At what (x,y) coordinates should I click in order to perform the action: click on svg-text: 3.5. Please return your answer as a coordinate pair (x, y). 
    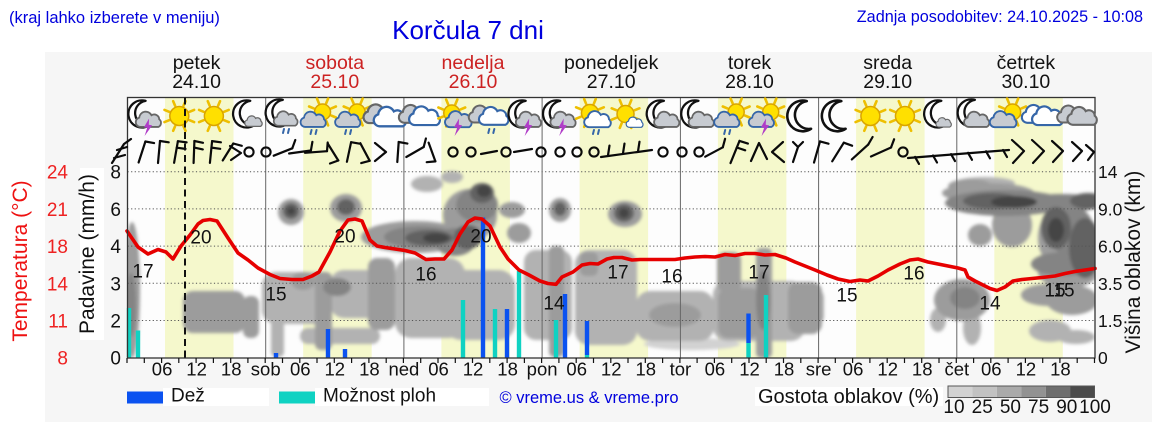
    Looking at the image, I should click on (1110, 284).